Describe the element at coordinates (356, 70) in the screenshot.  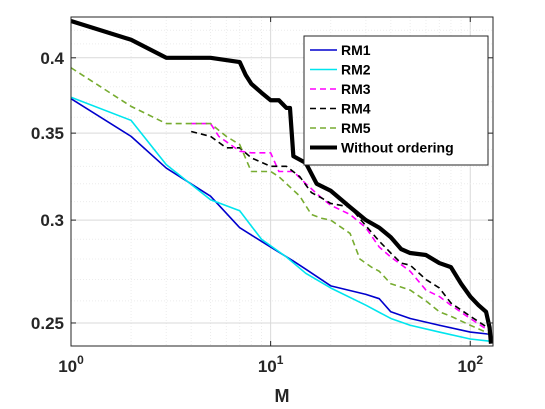
I see `legend-label: RM2` at that location.